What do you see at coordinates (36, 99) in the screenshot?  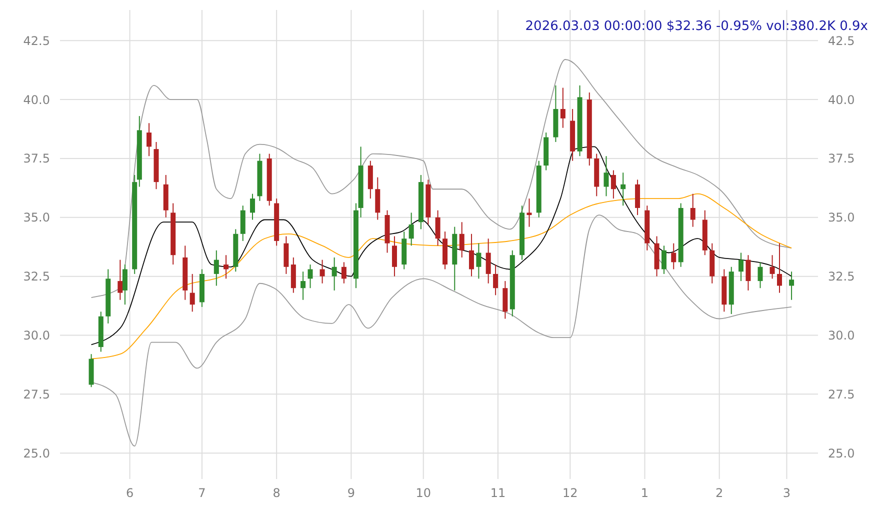 I see `y-tick-label: 40.0` at bounding box center [36, 99].